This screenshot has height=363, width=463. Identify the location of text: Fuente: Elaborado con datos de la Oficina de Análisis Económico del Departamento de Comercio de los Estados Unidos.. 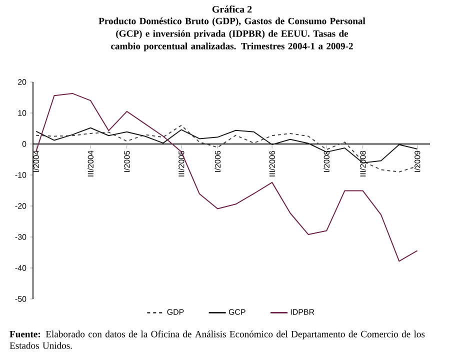
(217, 339).